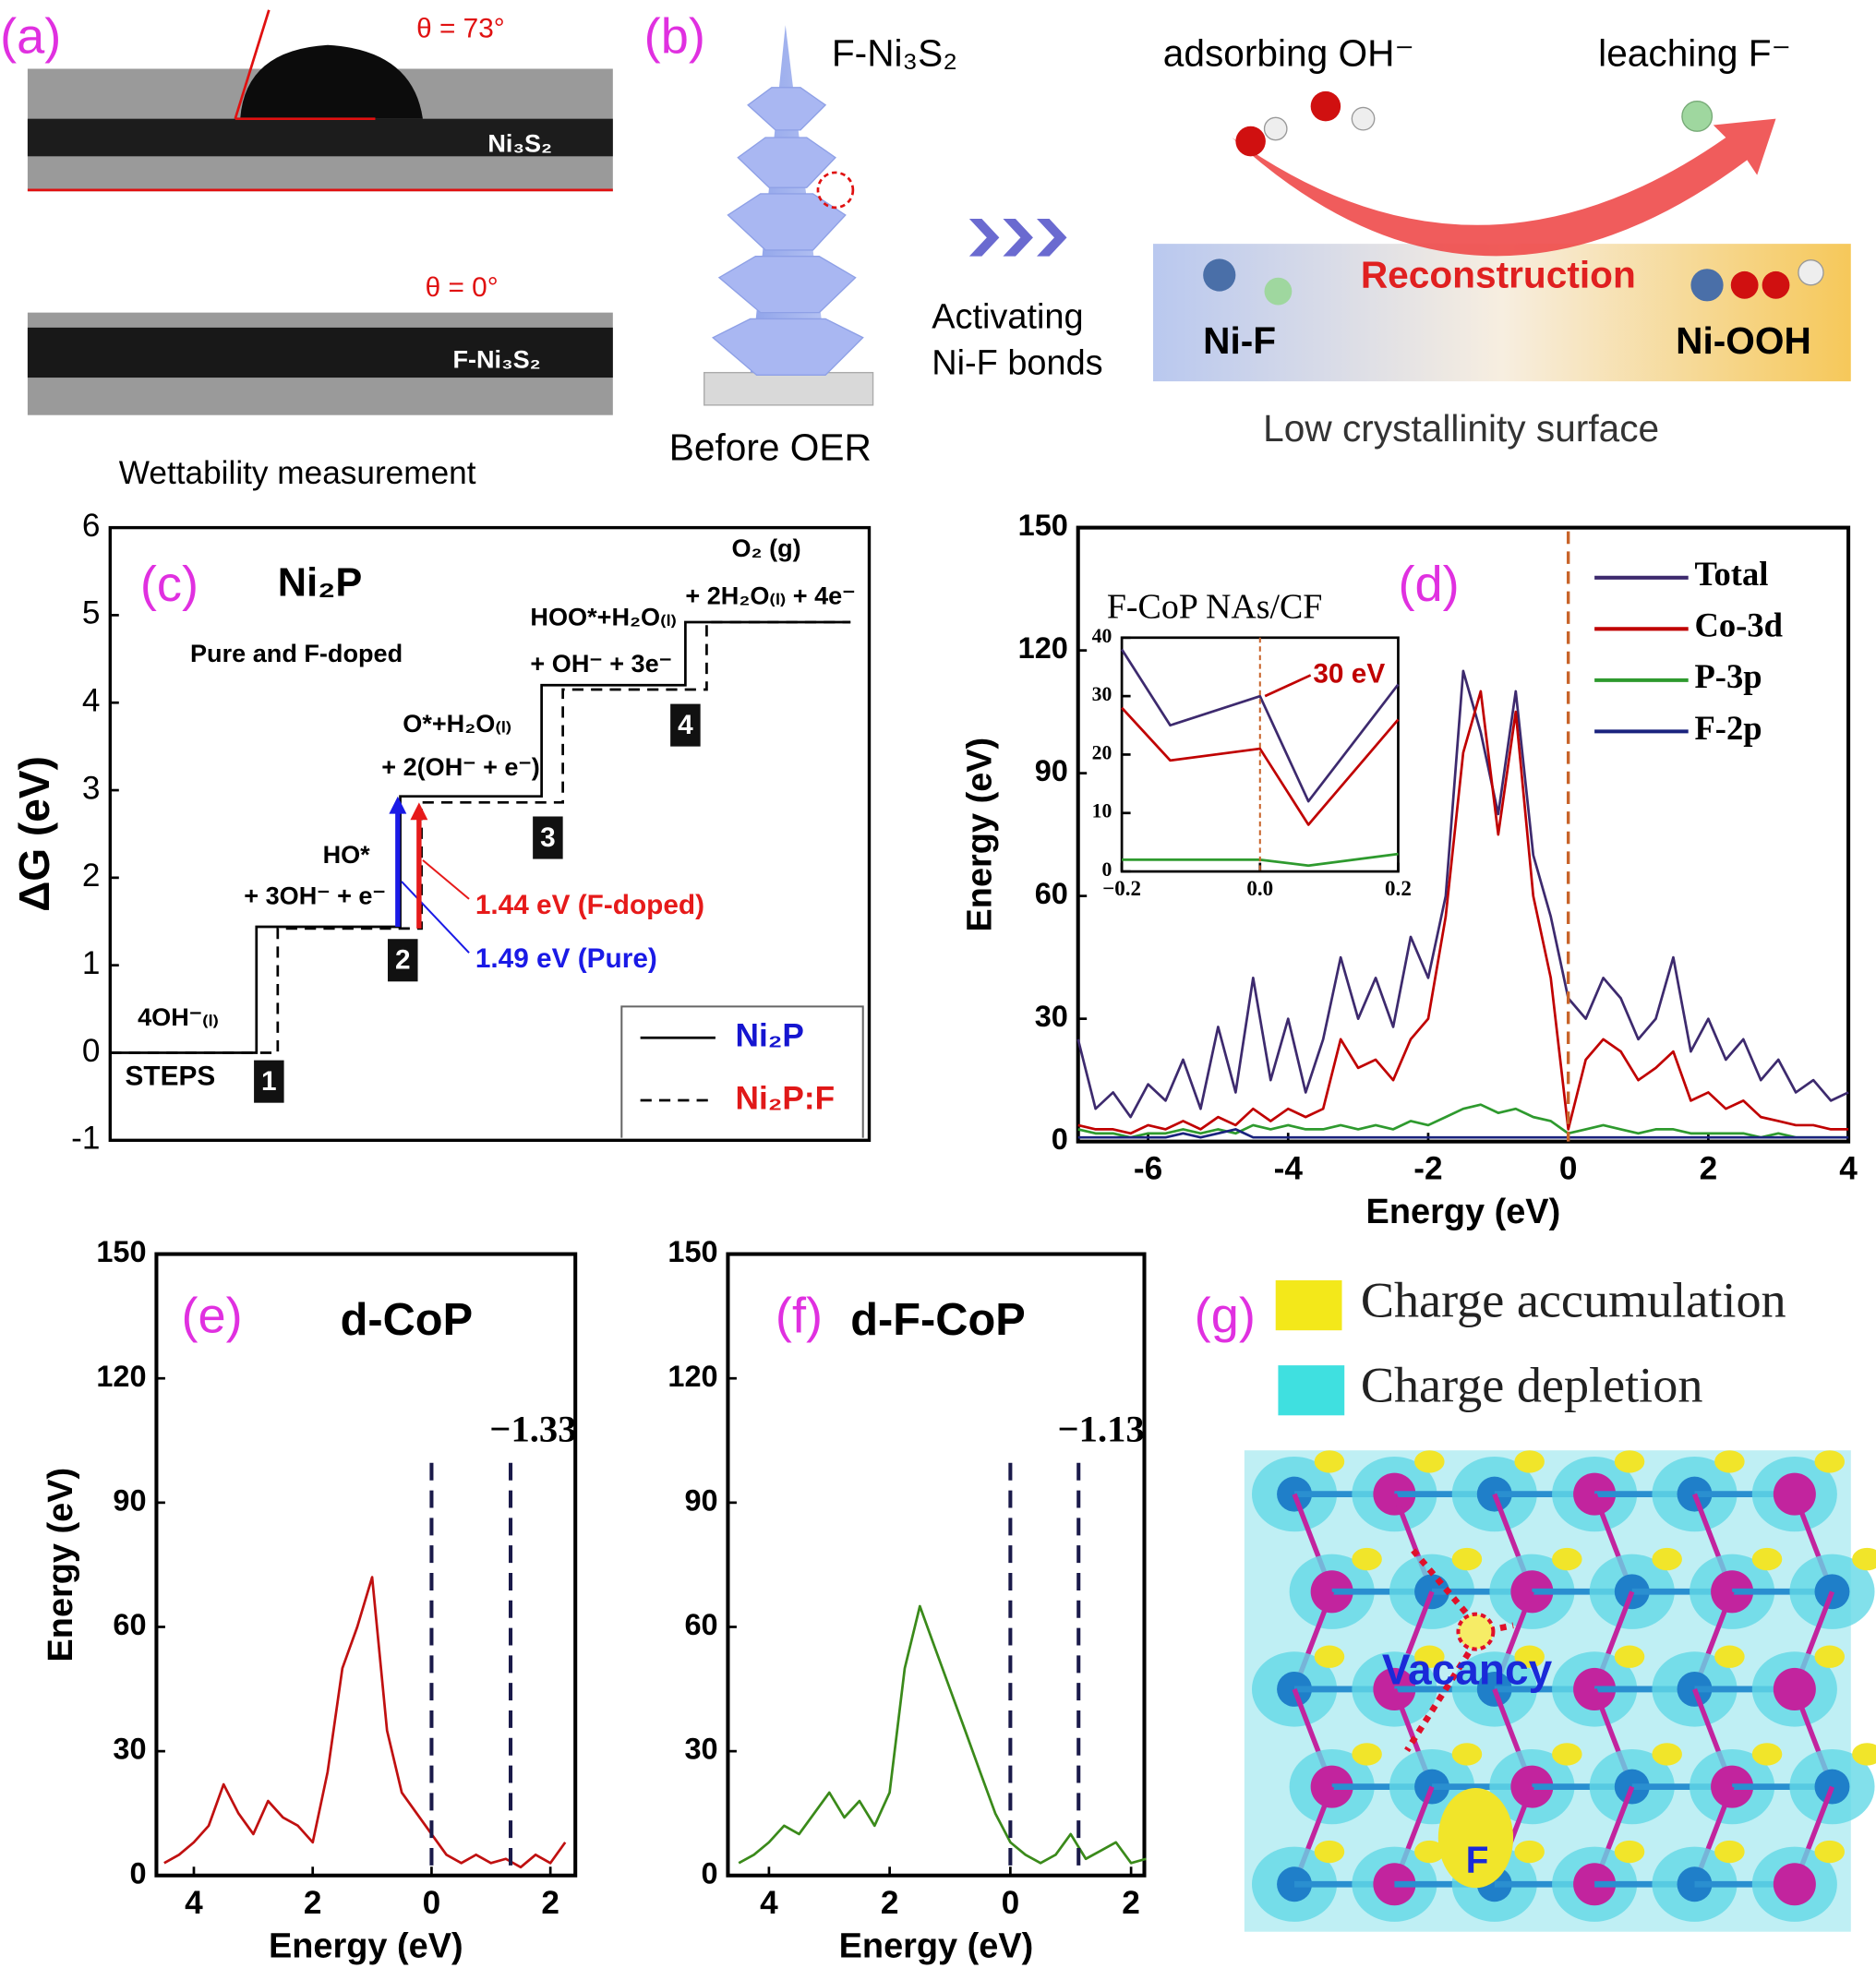 This screenshot has width=1876, height=1968. What do you see at coordinates (1477, 1860) in the screenshot?
I see `label: F` at bounding box center [1477, 1860].